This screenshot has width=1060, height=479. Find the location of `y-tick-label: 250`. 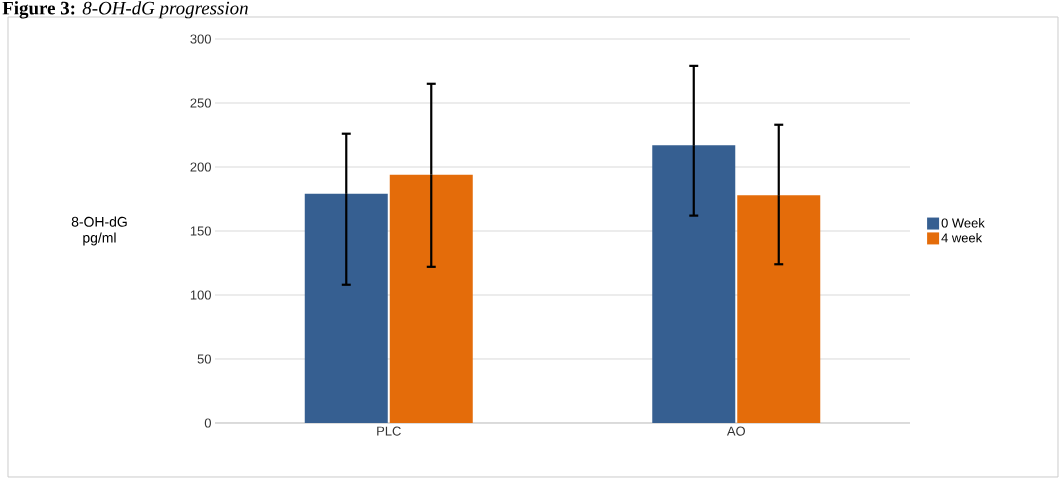

y-tick-label: 250 is located at coordinates (200, 103).